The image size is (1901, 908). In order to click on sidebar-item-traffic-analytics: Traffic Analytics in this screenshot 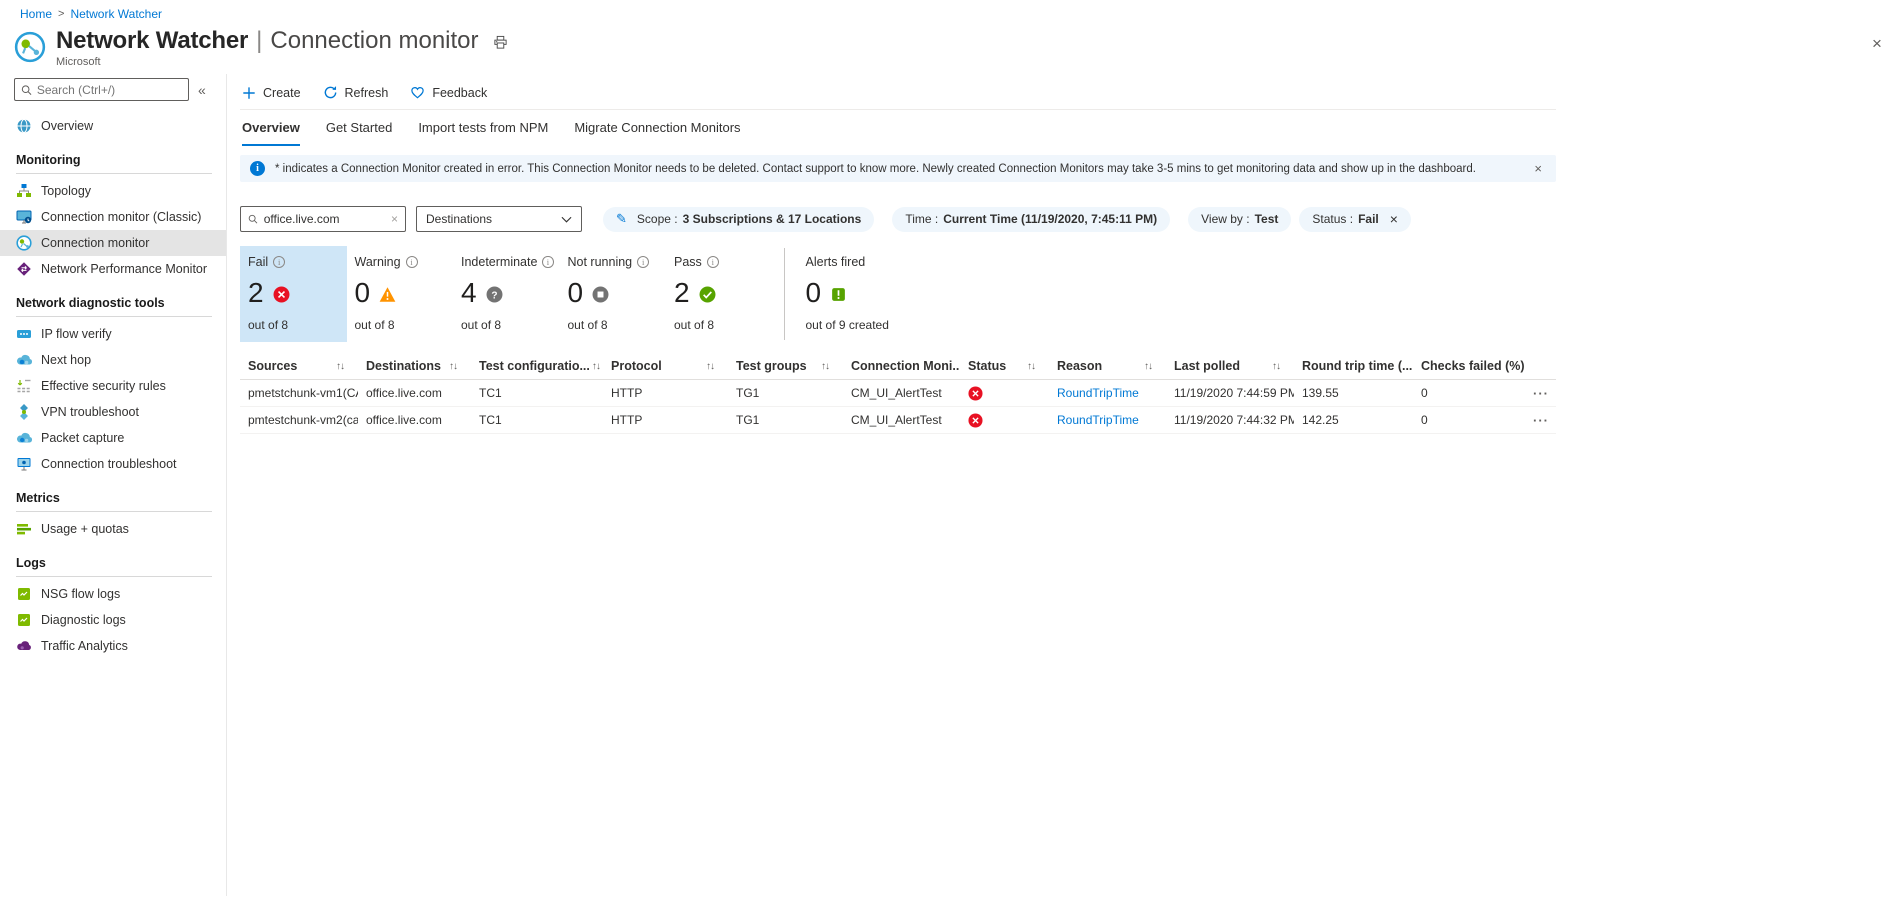, I will do `click(113, 646)`.